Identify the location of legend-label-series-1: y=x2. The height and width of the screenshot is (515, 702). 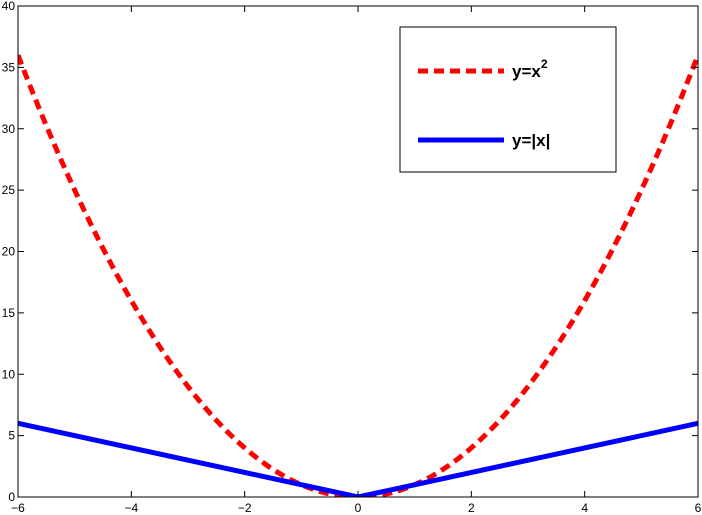
(530, 69).